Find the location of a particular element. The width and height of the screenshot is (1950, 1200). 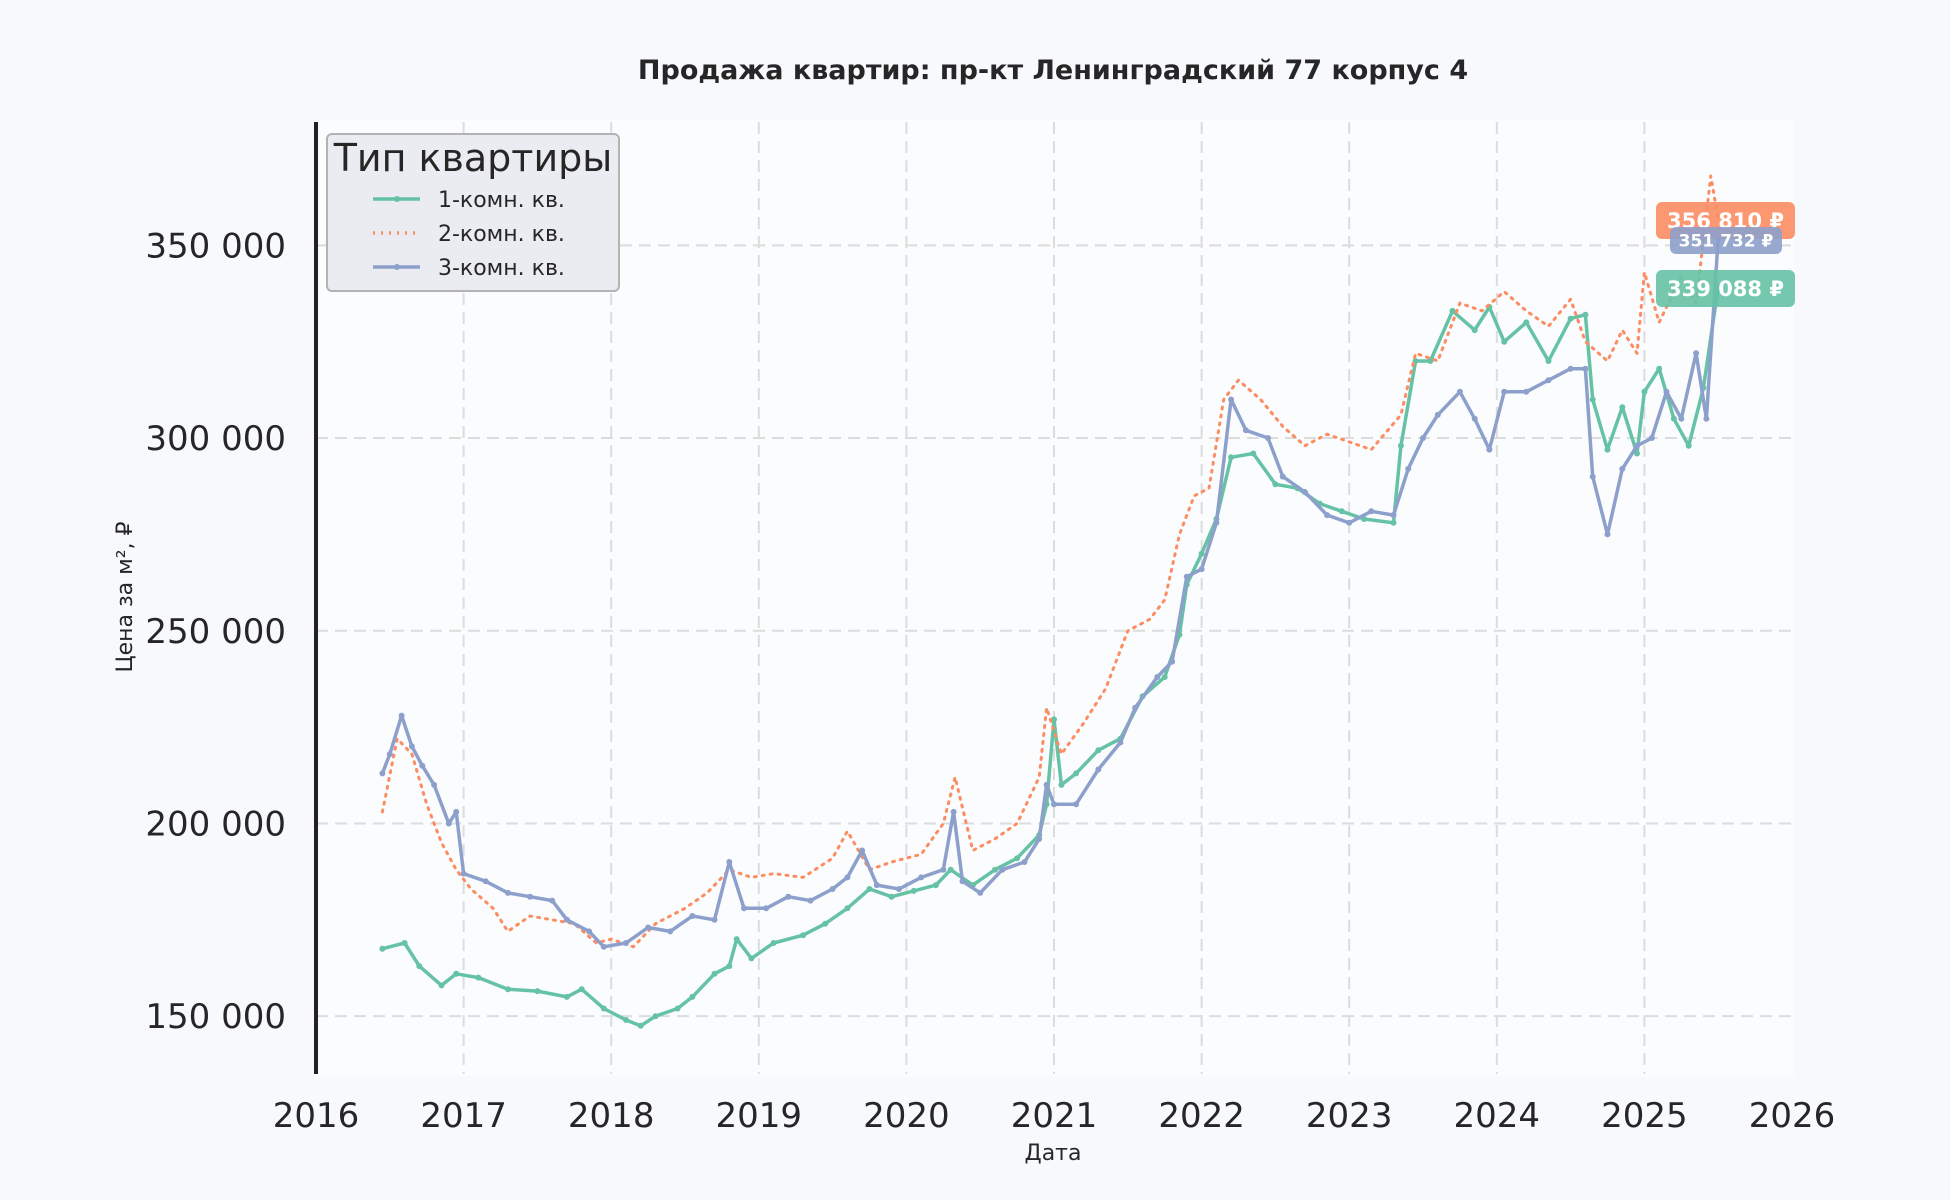

y-axis-label: Цена за м², ₽ is located at coordinates (125, 596).